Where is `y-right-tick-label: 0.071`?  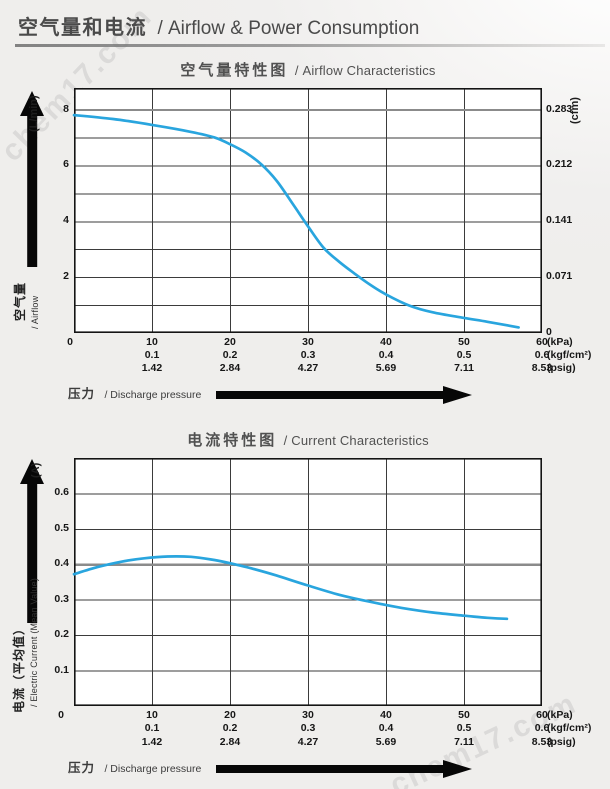 y-right-tick-label: 0.071 is located at coordinates (559, 276).